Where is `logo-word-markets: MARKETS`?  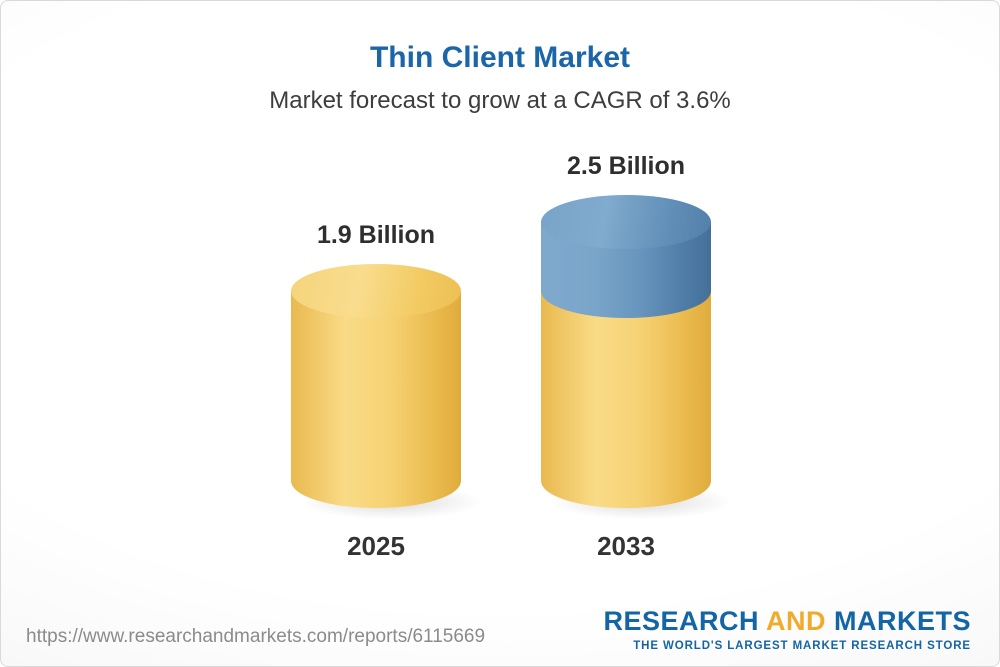
logo-word-markets: MARKETS is located at coordinates (902, 621).